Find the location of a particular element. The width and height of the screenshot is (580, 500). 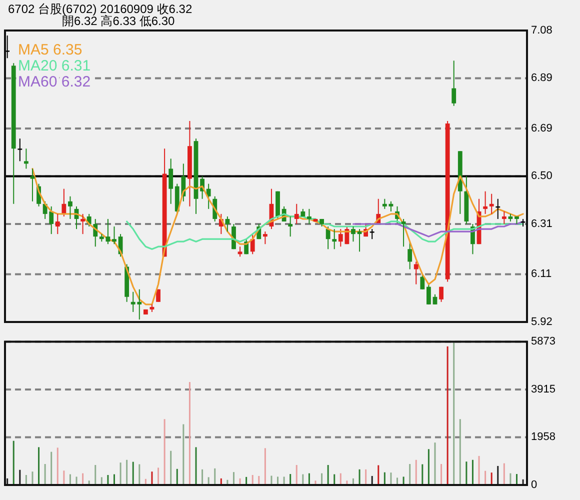

y-tick-label: 3915 is located at coordinates (543, 389).